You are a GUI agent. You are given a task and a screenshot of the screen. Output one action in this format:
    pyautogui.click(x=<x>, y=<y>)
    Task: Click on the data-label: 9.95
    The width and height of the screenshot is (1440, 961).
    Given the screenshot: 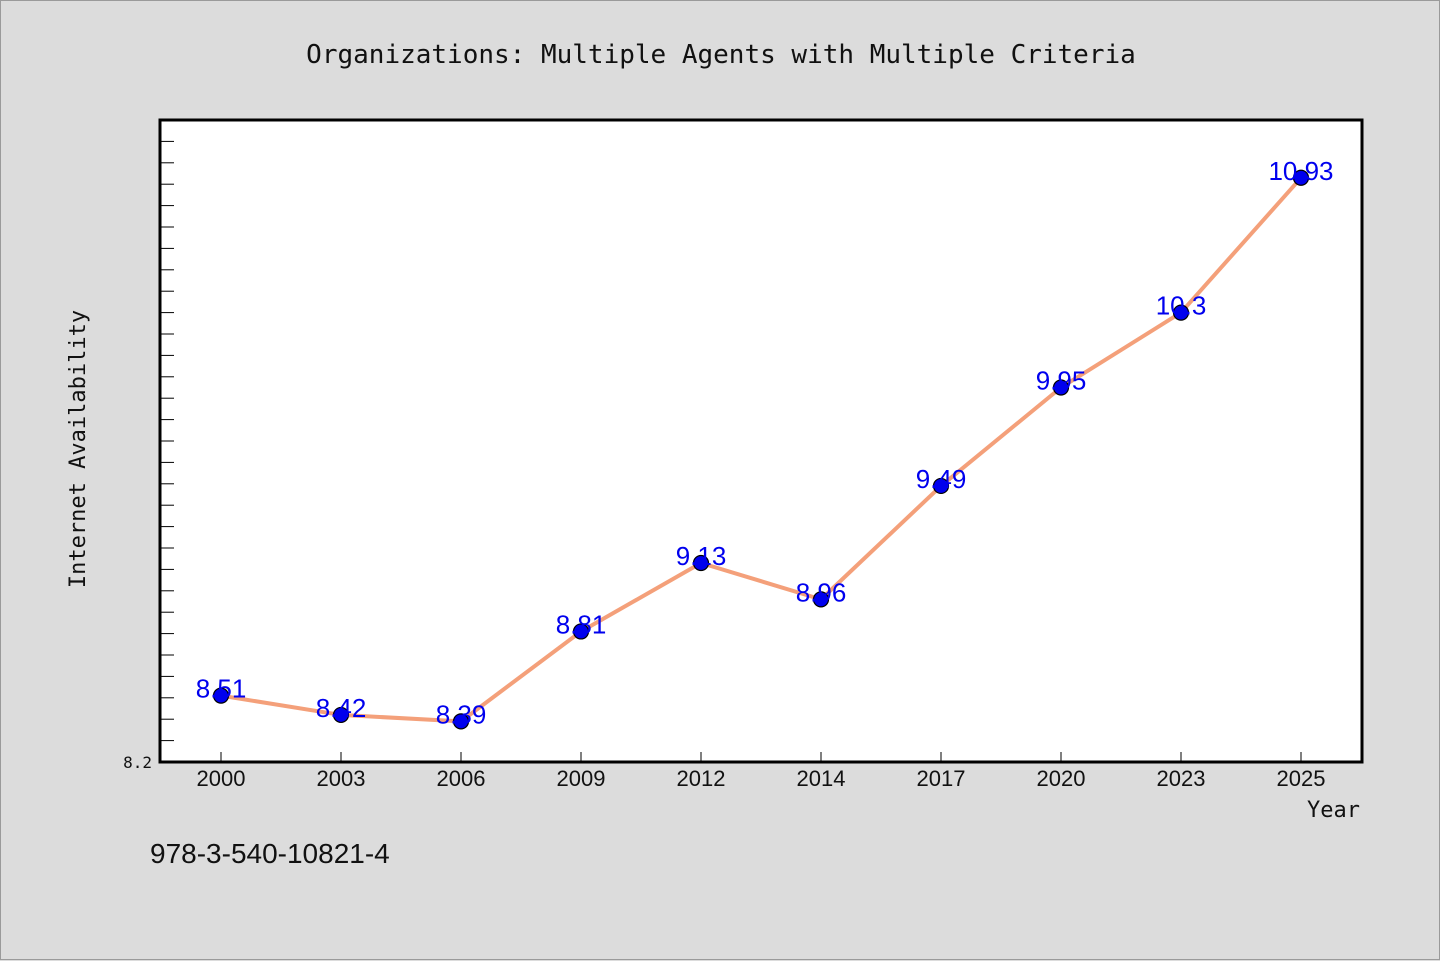 What is the action you would take?
    pyautogui.click(x=1061, y=381)
    